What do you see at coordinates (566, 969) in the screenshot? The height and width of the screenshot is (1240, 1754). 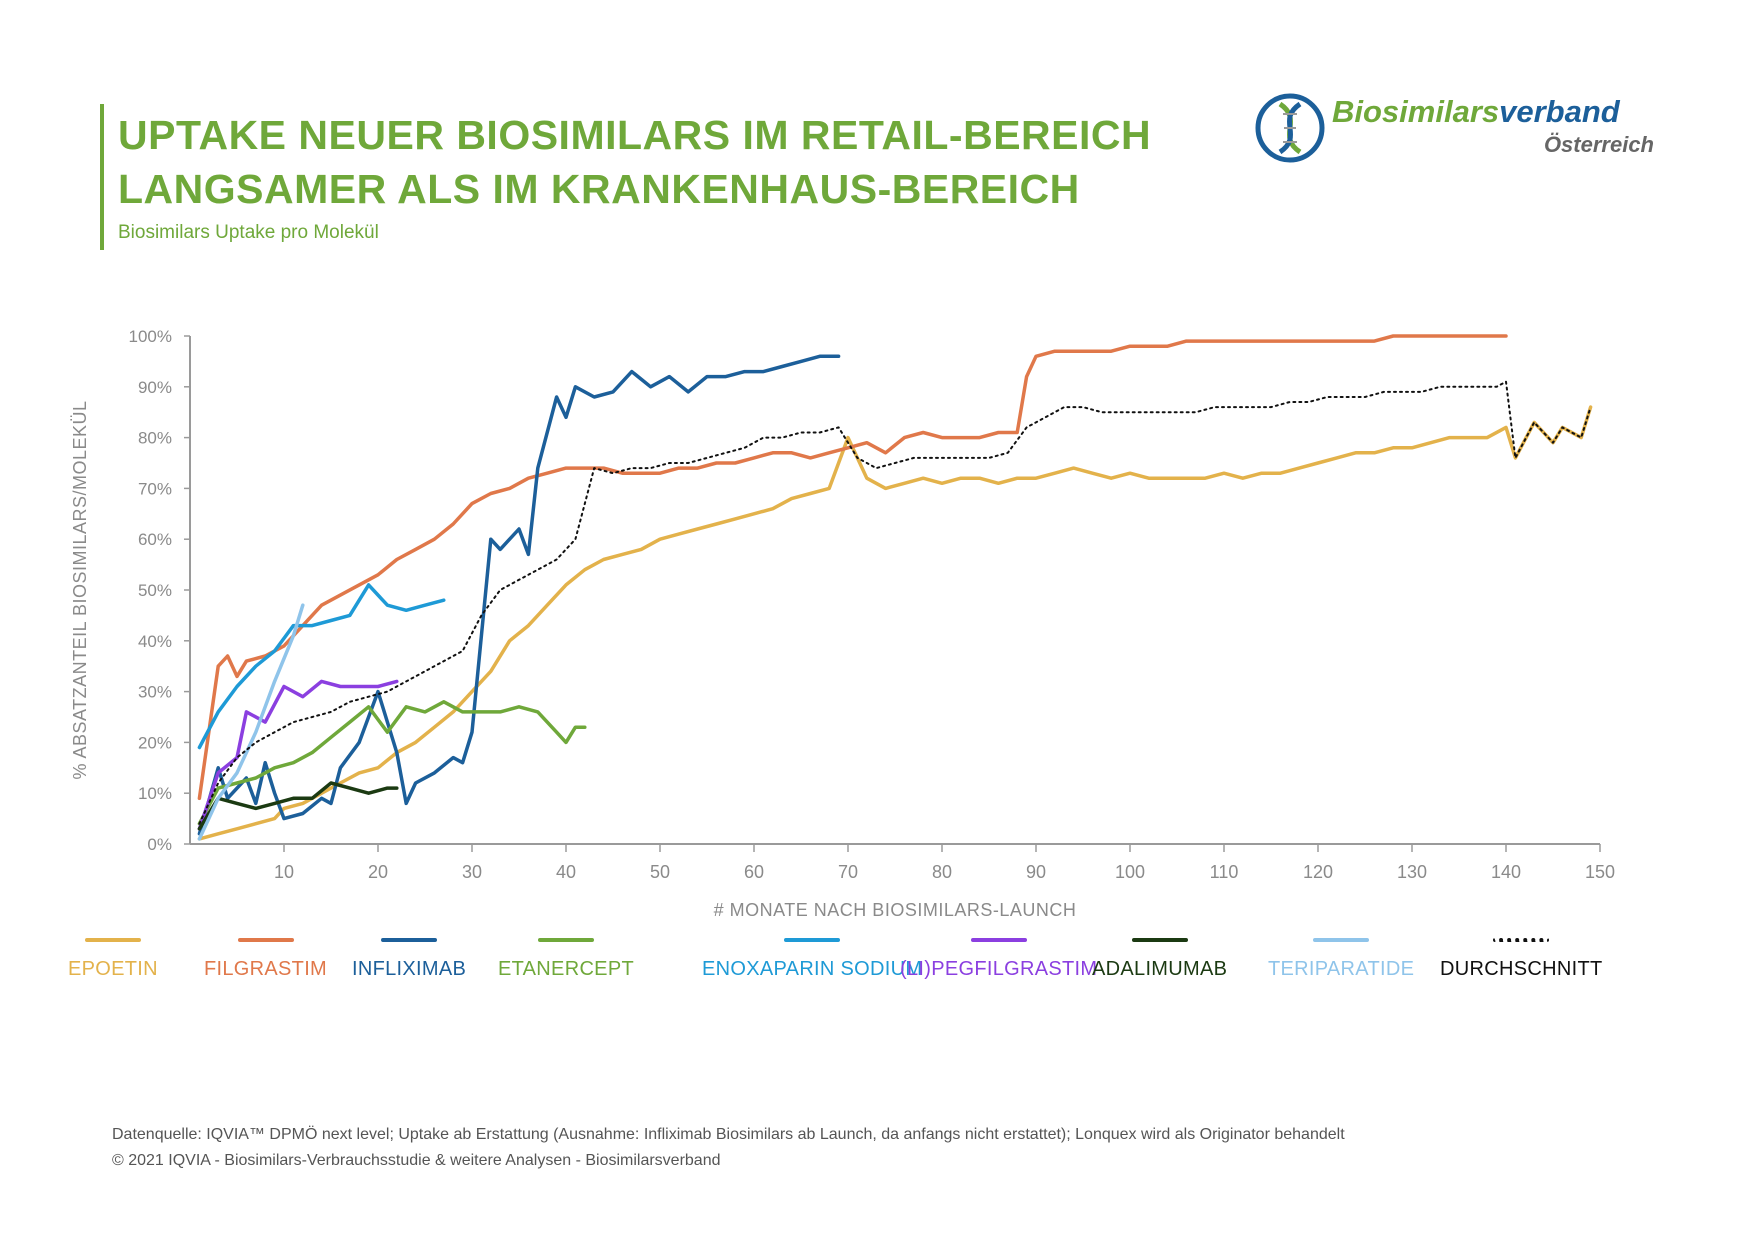 I see `legend-label: ETANERCEPT` at bounding box center [566, 969].